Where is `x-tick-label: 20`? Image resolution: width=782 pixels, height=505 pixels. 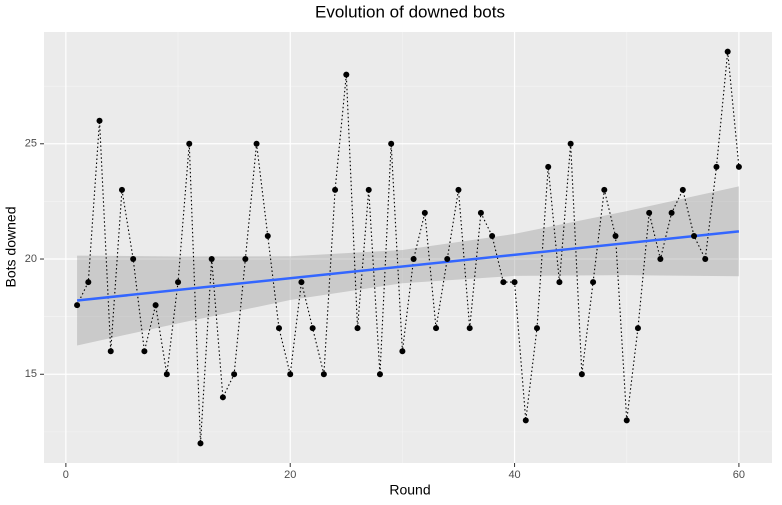
x-tick-label: 20 is located at coordinates (290, 475).